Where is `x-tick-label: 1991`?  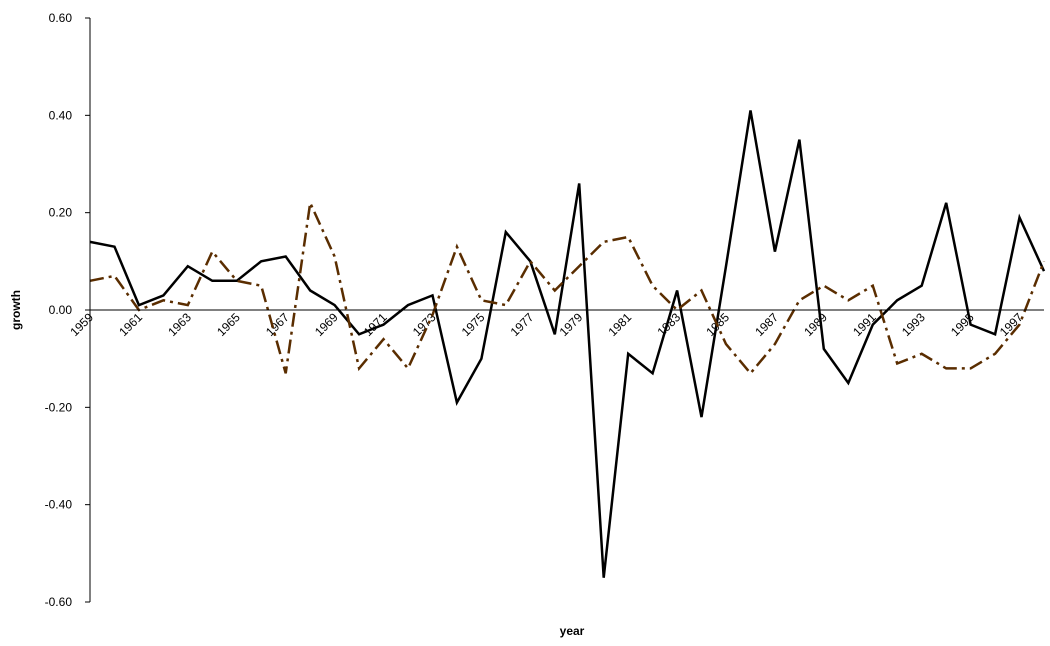 x-tick-label: 1991 is located at coordinates (864, 324).